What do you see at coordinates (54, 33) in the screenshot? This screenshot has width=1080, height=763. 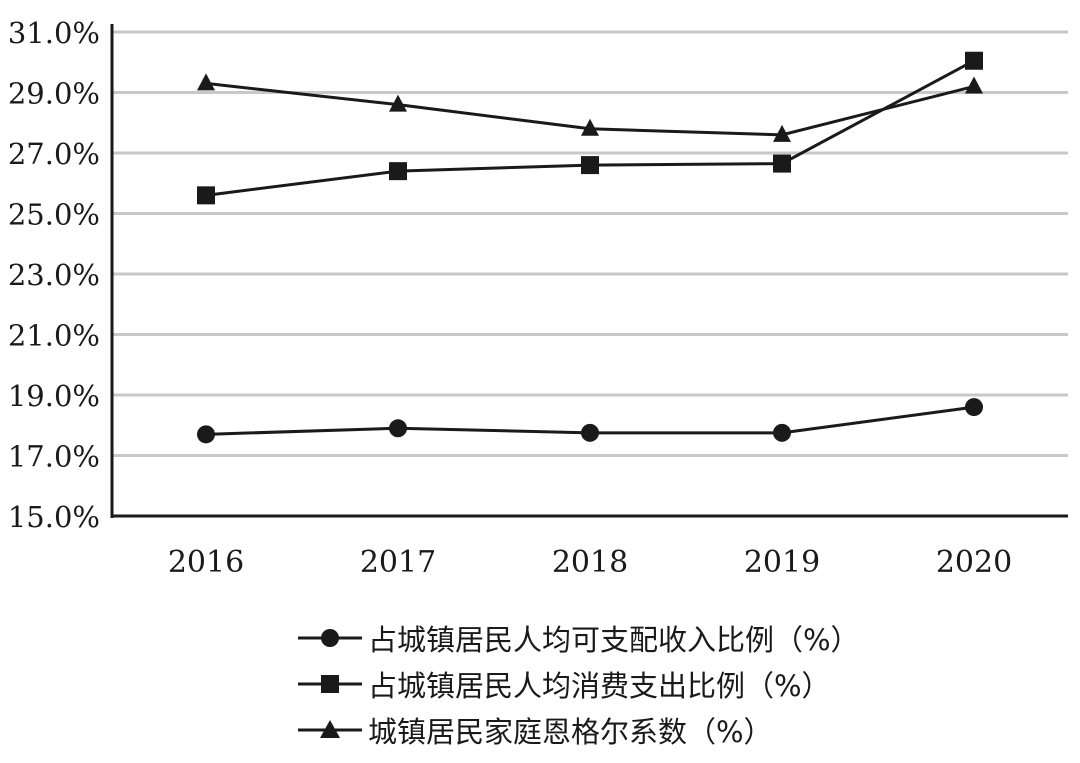 I see `y-tick-label: 31.0%` at bounding box center [54, 33].